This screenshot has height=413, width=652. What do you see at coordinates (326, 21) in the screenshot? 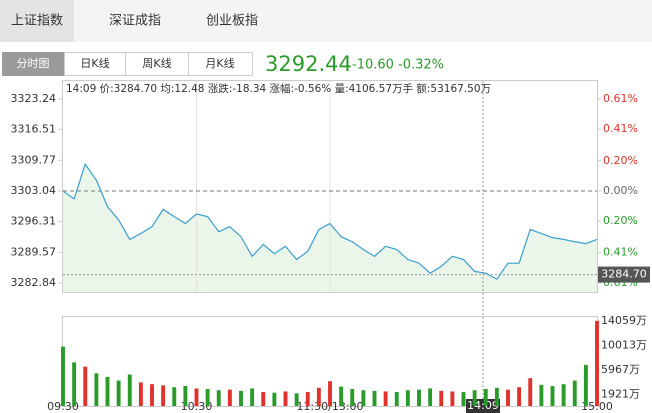
I see `tab-bar` at bounding box center [326, 21].